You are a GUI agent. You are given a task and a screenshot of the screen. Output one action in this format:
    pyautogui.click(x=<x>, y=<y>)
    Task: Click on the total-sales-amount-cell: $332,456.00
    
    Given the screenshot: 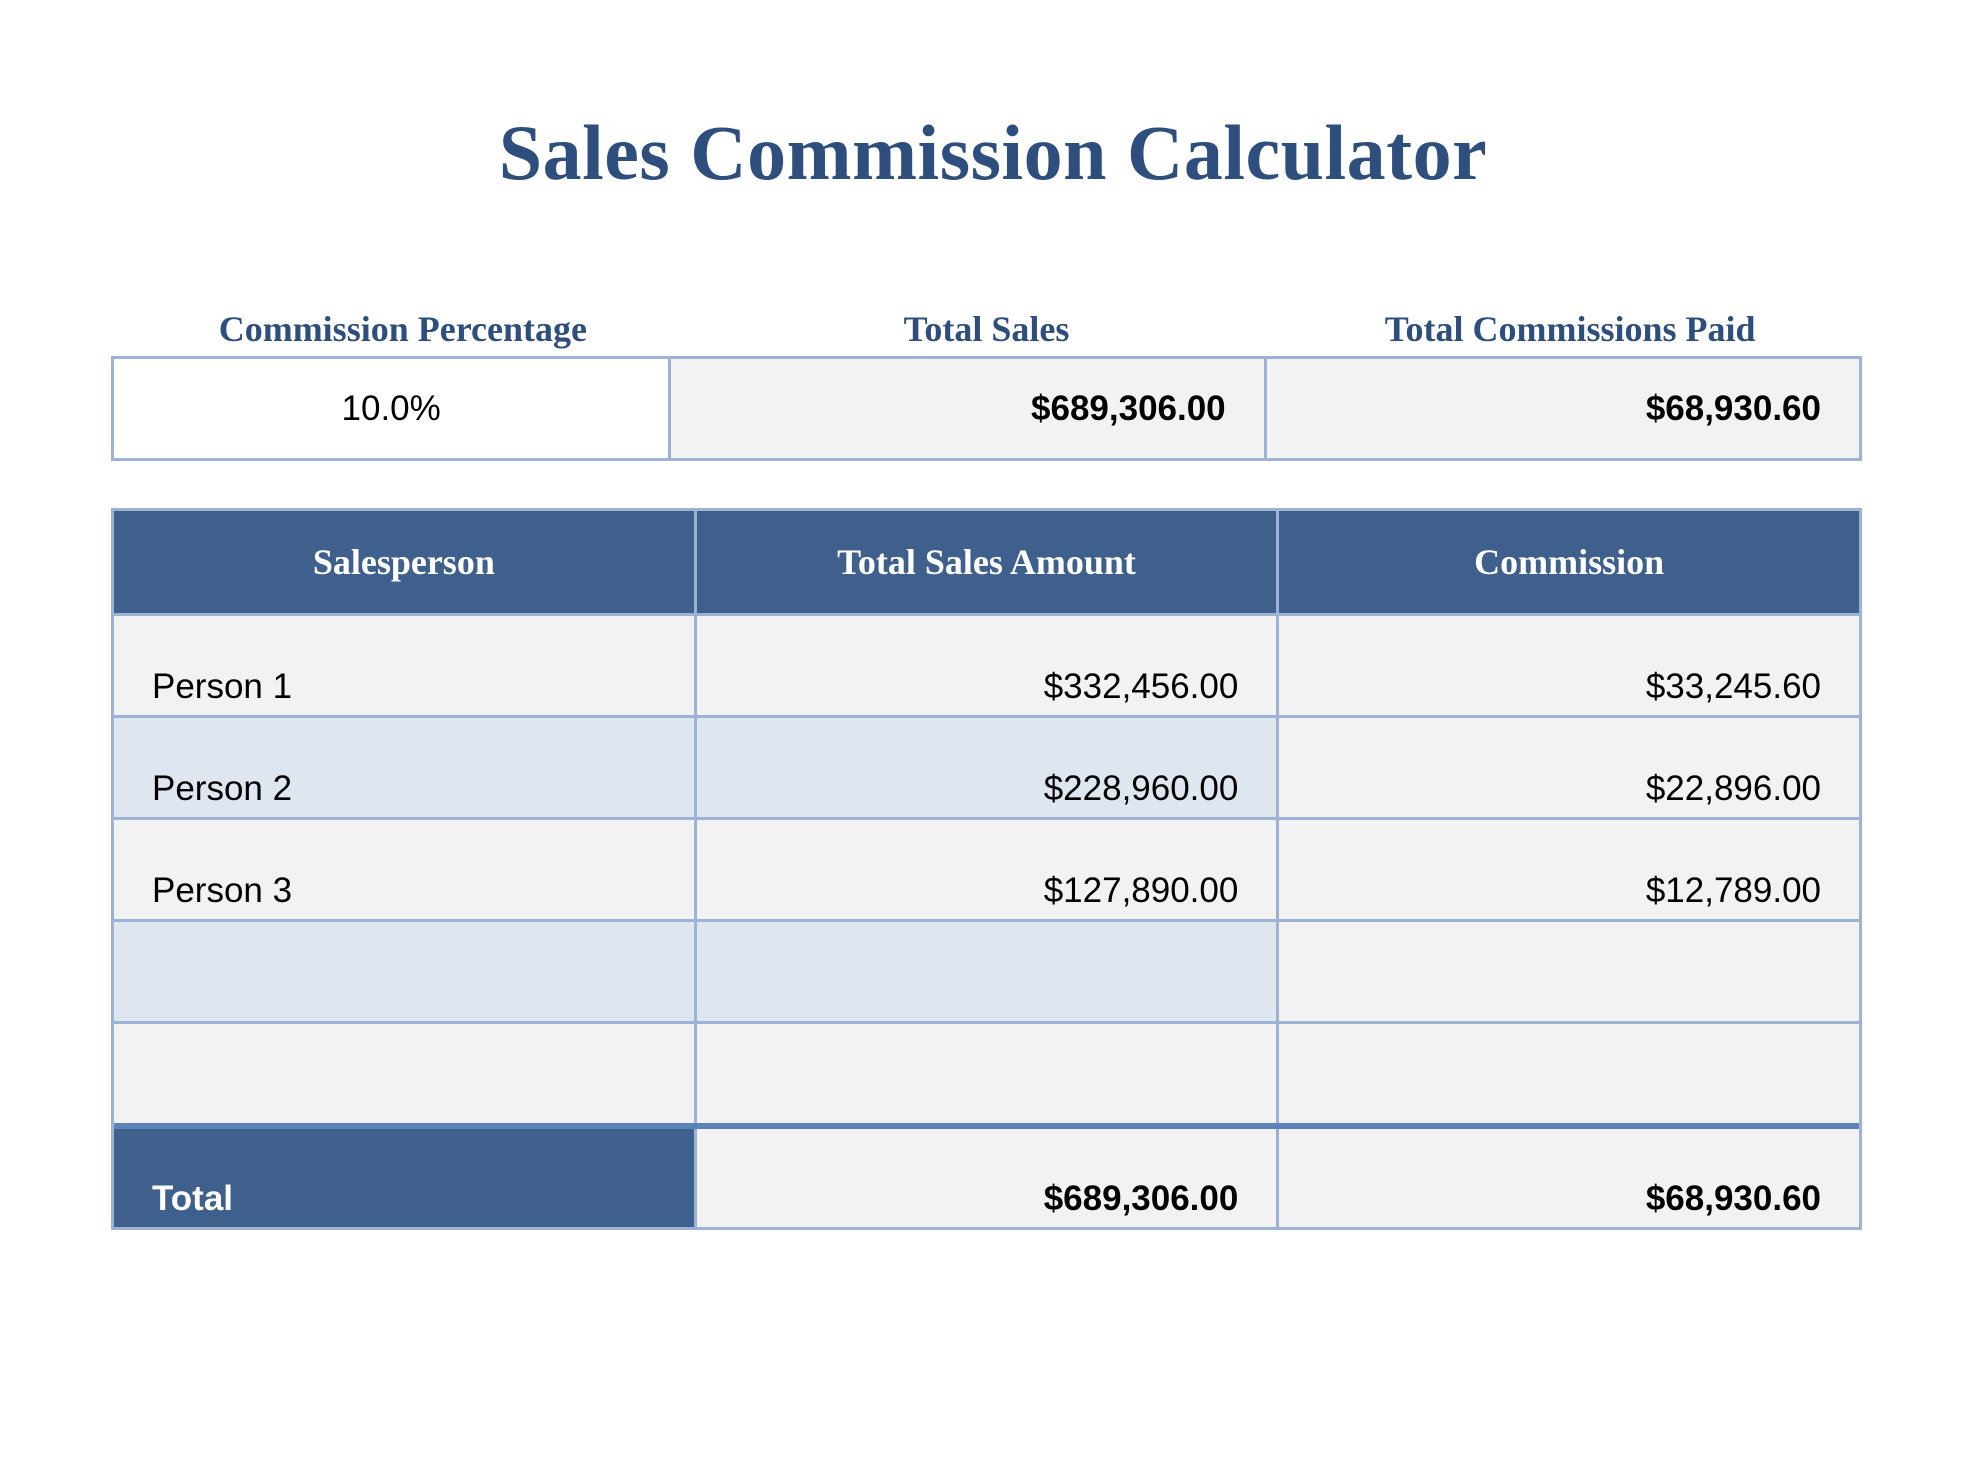 What is the action you would take?
    pyautogui.click(x=985, y=665)
    